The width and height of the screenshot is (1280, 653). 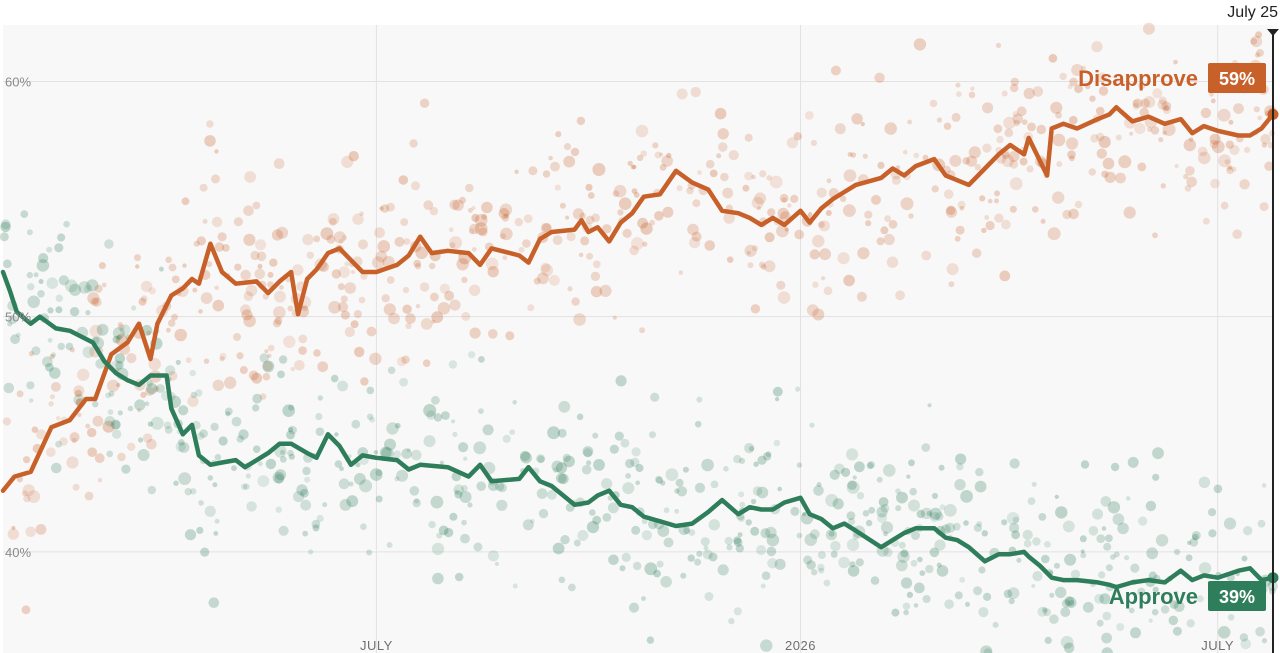 What do you see at coordinates (1138, 78) in the screenshot?
I see `disapprove-series-label: Disapprove` at bounding box center [1138, 78].